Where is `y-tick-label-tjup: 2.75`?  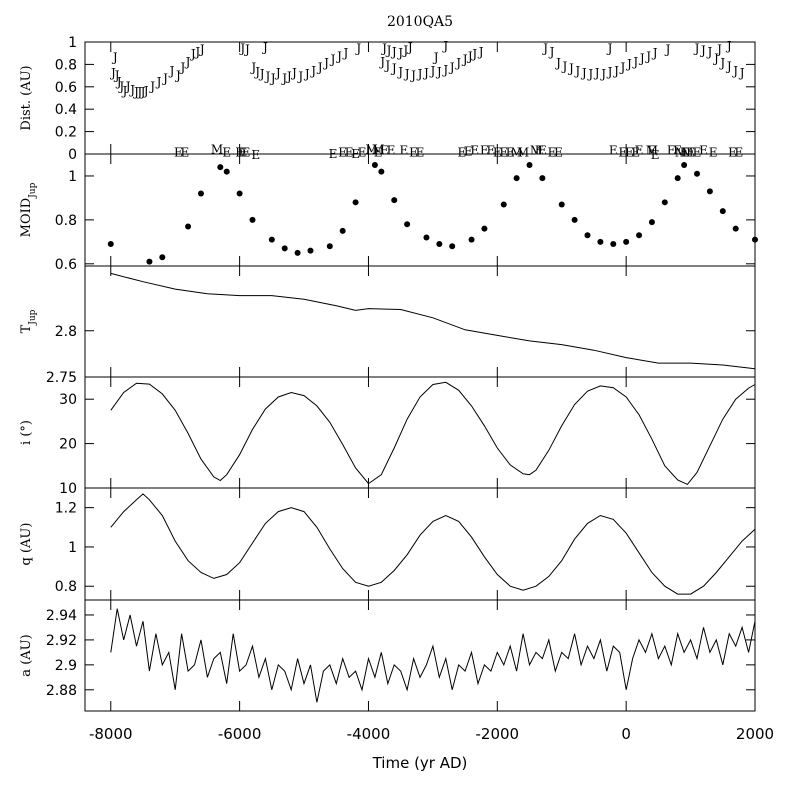
y-tick-label-tjup: 2.75 is located at coordinates (61, 378).